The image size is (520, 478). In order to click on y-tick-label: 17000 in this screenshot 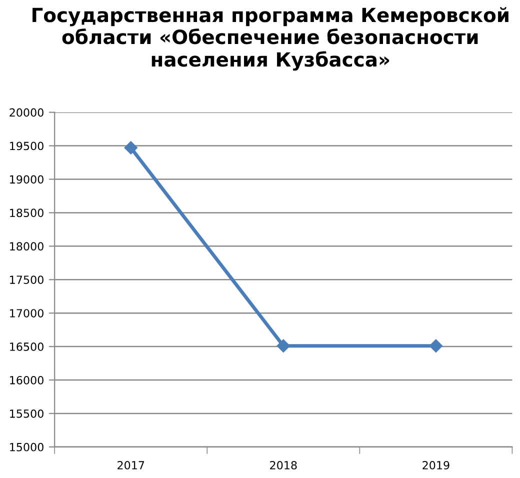, I will do `click(27, 313)`.